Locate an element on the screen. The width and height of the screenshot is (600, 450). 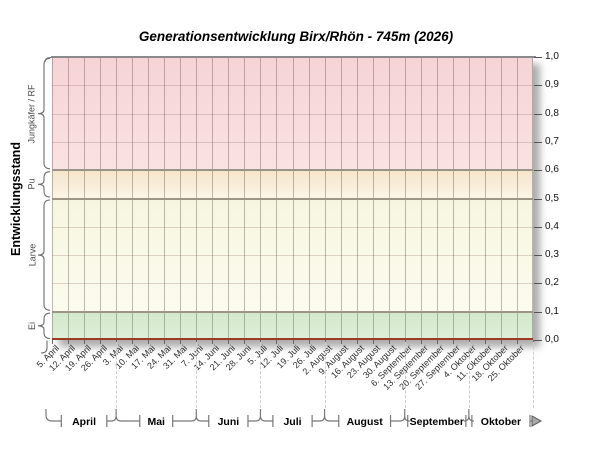
month-axis-path is located at coordinates (288, 418).